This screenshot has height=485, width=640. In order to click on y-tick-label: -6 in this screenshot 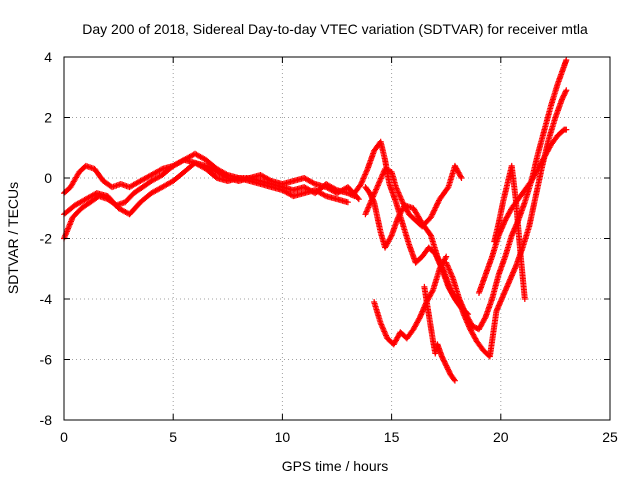, I will do `click(46, 360)`.